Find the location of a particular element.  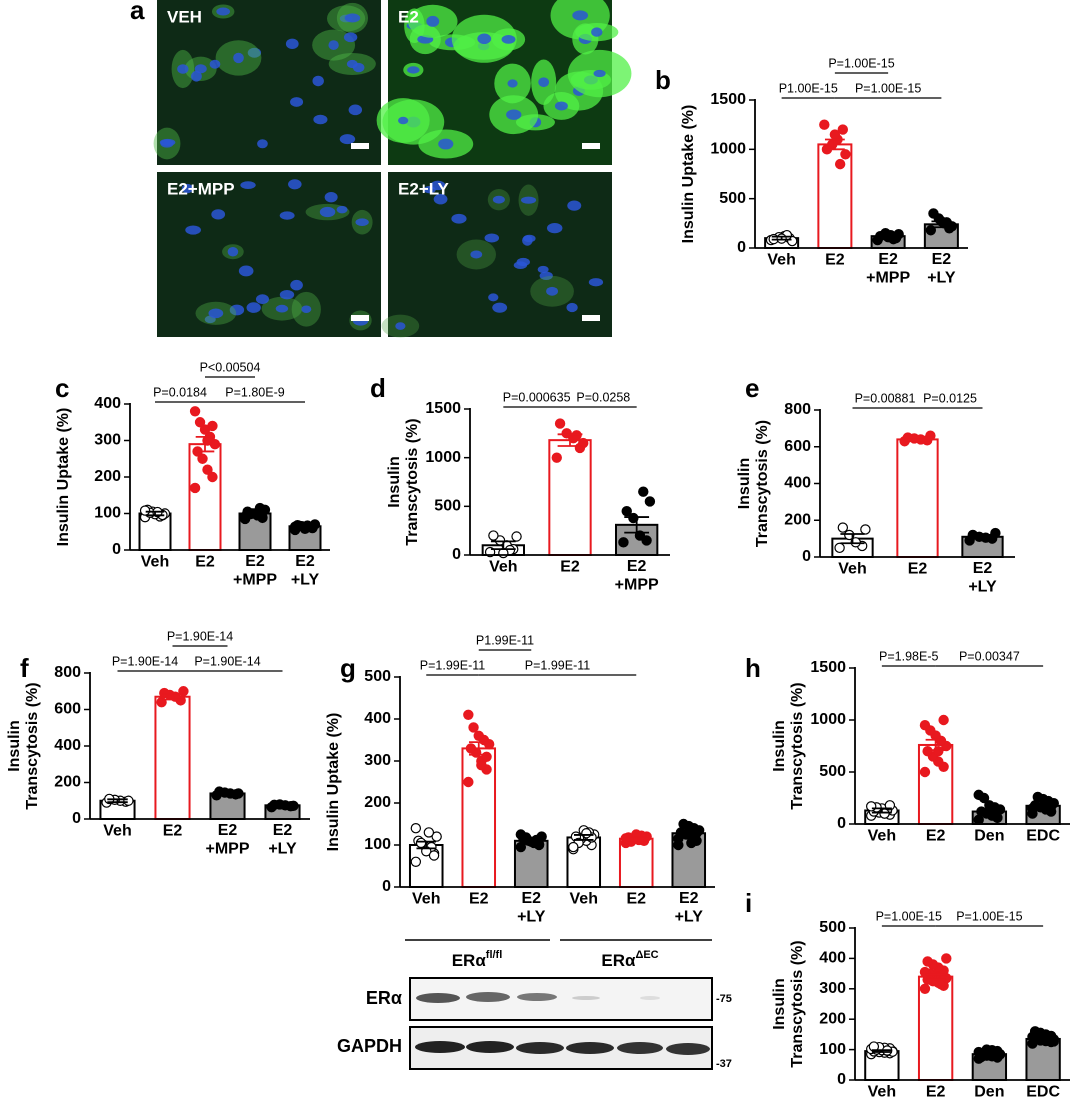

blot-frame is located at coordinates (561, 999).